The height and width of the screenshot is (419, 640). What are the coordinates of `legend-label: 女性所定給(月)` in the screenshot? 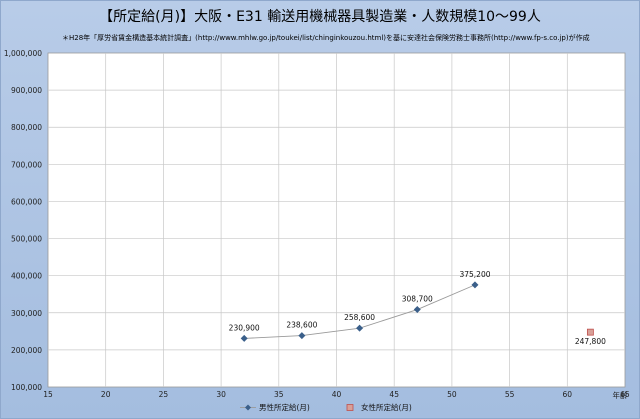 It's located at (386, 407).